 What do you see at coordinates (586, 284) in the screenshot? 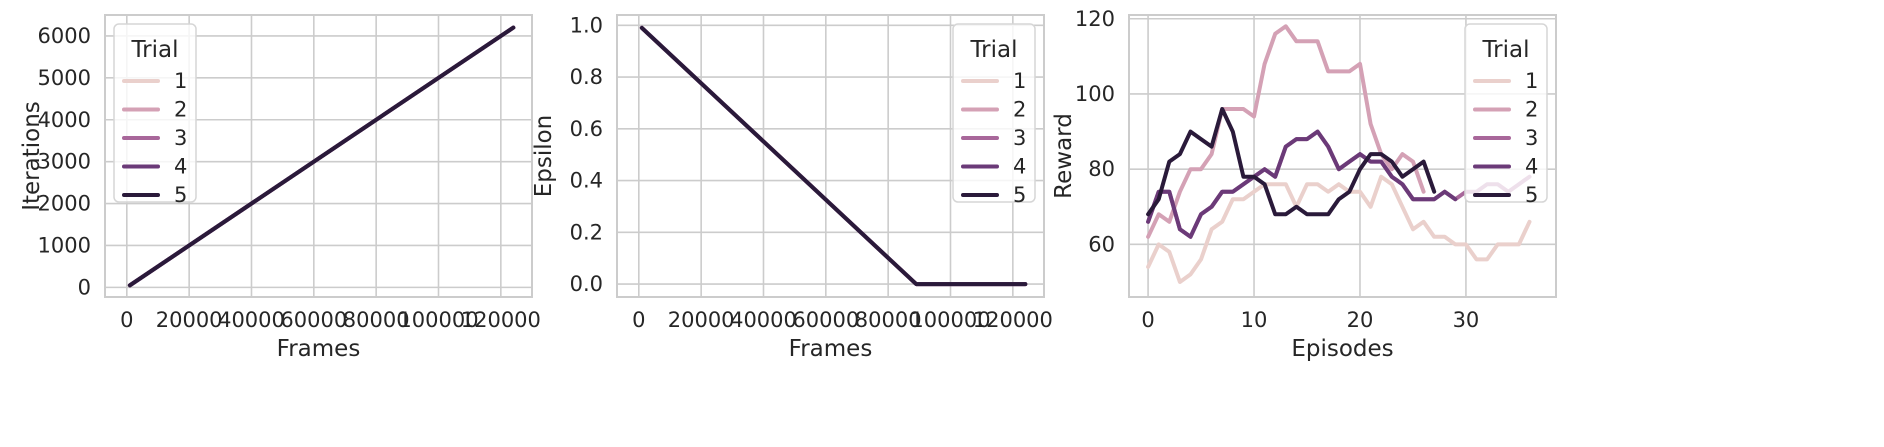
I see `y-tick-label: 0.0` at bounding box center [586, 284].